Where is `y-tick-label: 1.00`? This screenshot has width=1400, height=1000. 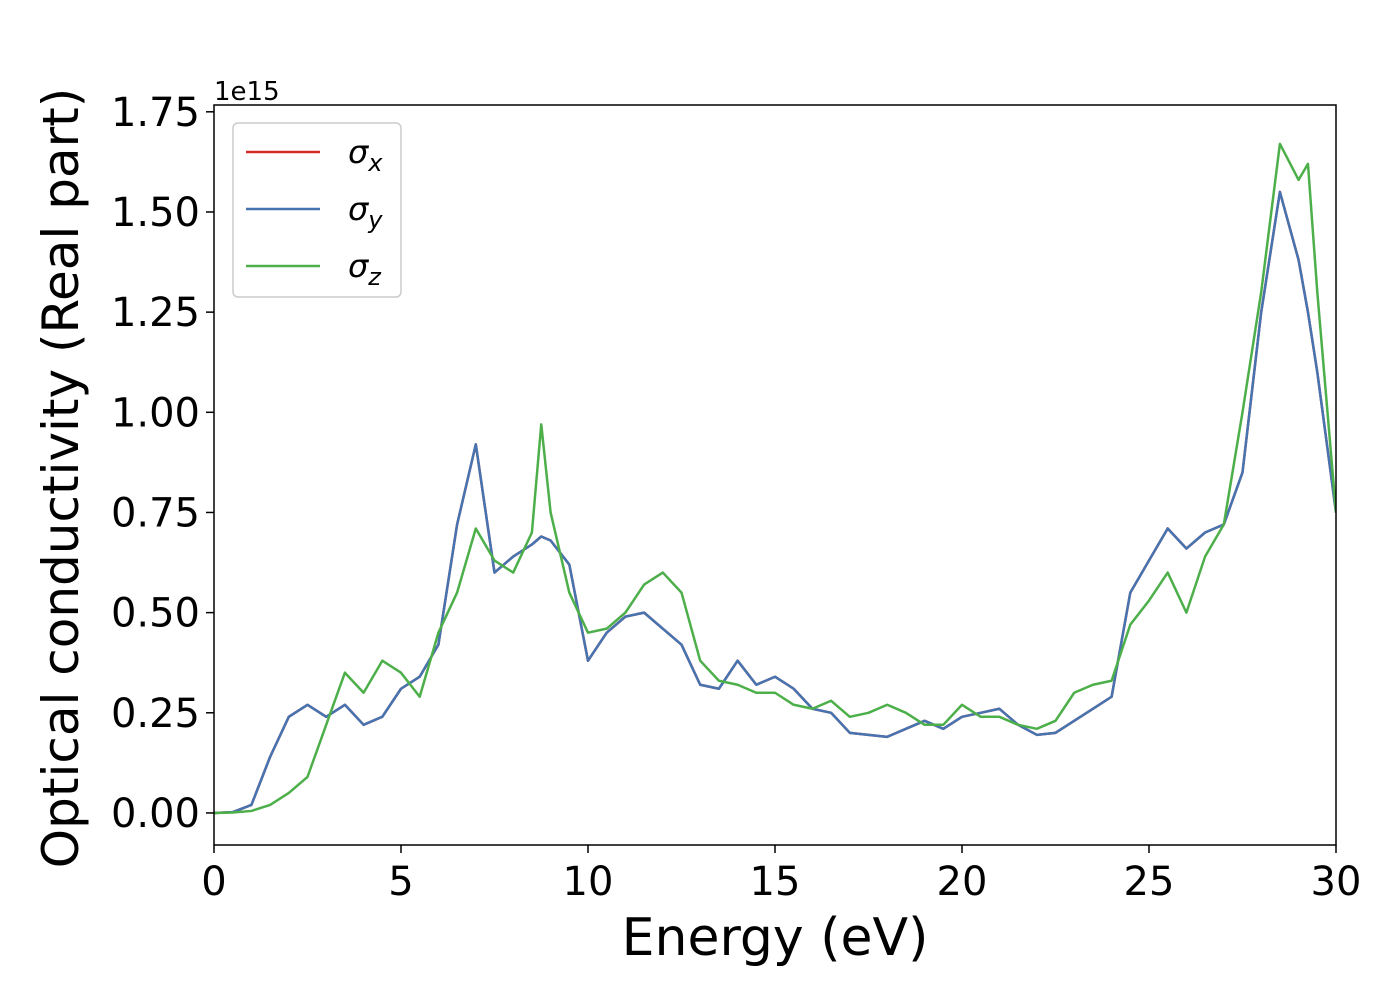
y-tick-label: 1.00 is located at coordinates (155, 413).